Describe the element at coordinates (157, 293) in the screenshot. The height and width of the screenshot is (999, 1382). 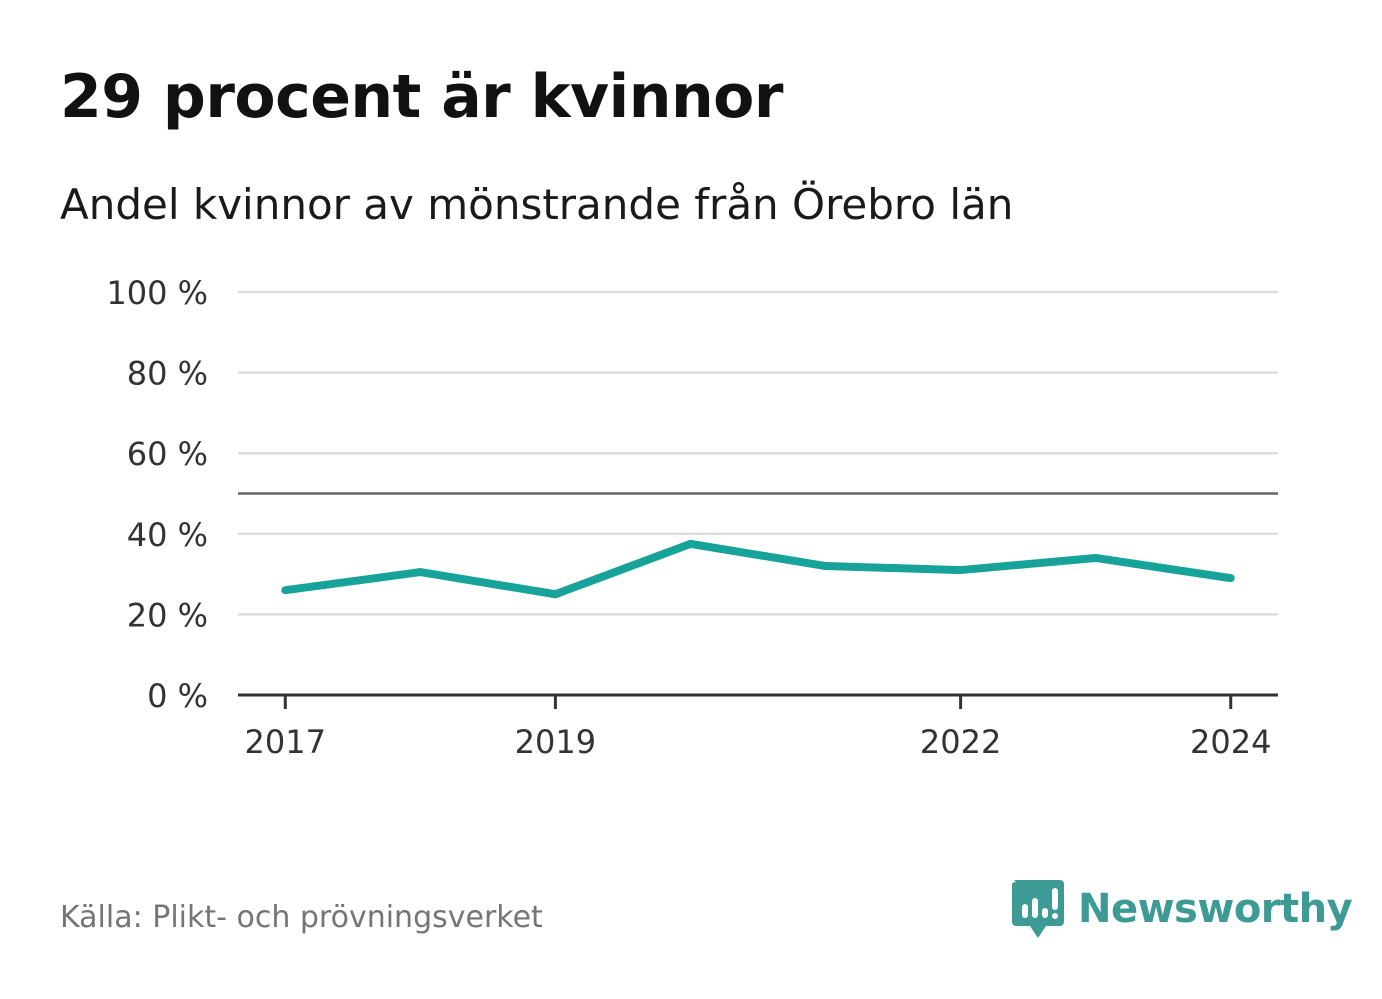
I see `y-tick-label: 100 %` at that location.